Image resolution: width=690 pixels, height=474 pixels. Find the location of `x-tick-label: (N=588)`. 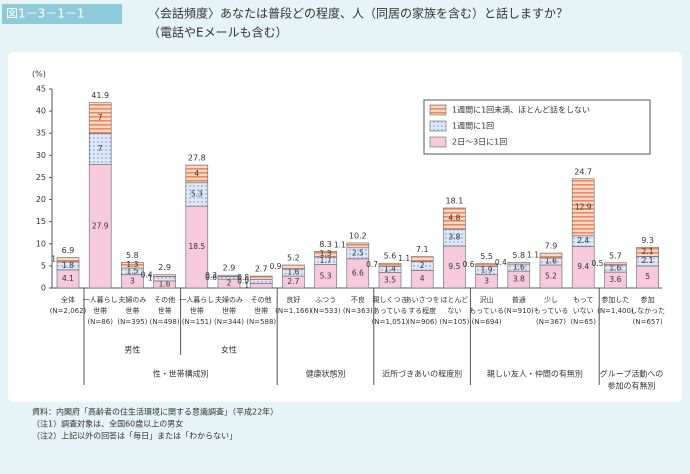

x-tick-label: (N=588) is located at coordinates (261, 322).